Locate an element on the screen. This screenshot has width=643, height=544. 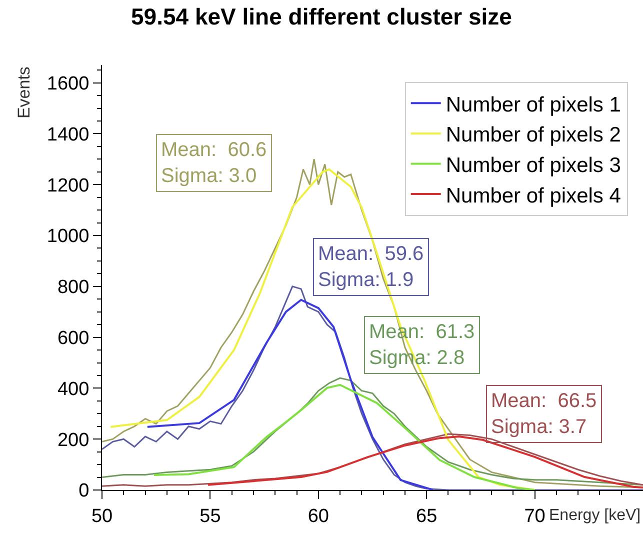
y-tick-label: 1600 is located at coordinates (68, 83).